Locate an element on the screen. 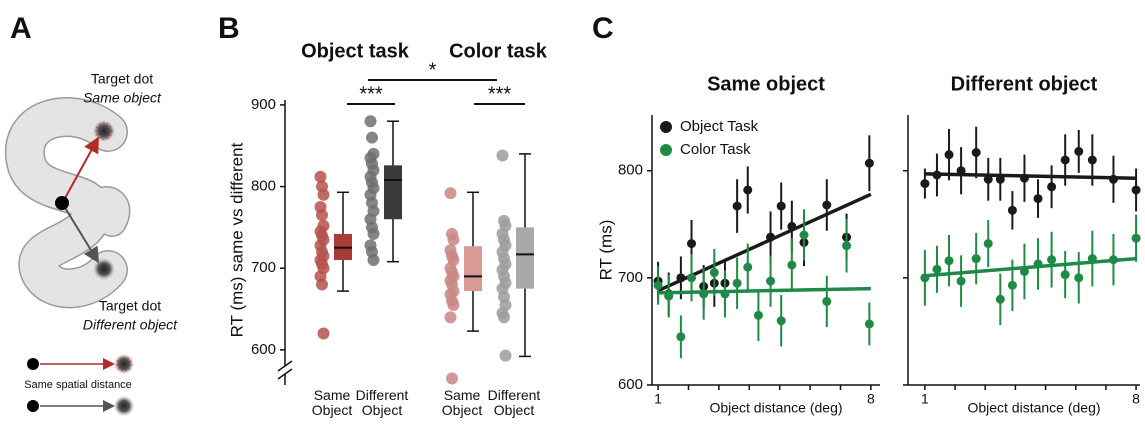  y-tick-label: 800 is located at coordinates (263, 186).